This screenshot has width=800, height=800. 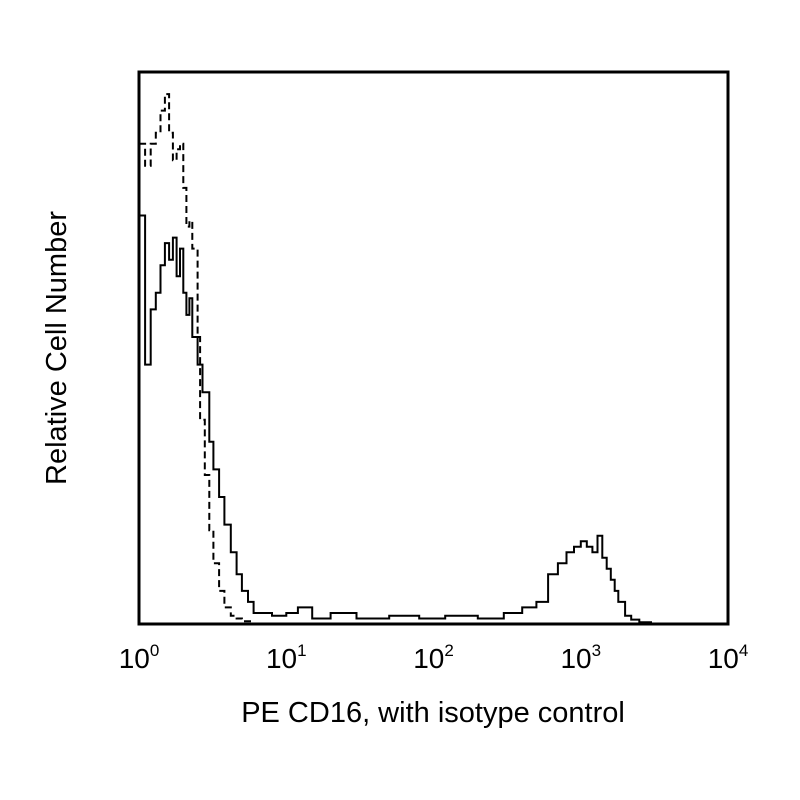 What do you see at coordinates (433, 713) in the screenshot?
I see `x-axis-title: PE CD16, with isotype control` at bounding box center [433, 713].